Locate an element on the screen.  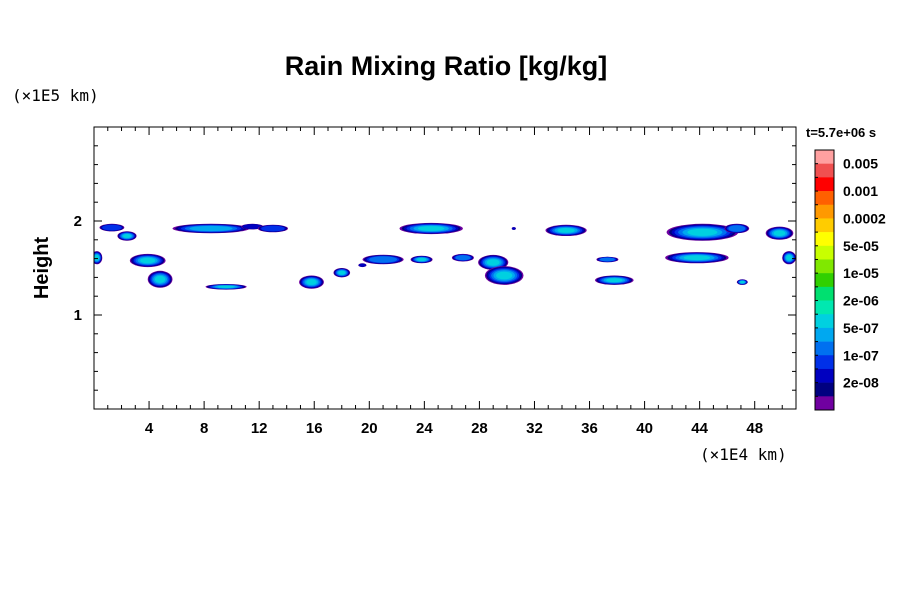
colorbar-label: 0.001 is located at coordinates (860, 191).